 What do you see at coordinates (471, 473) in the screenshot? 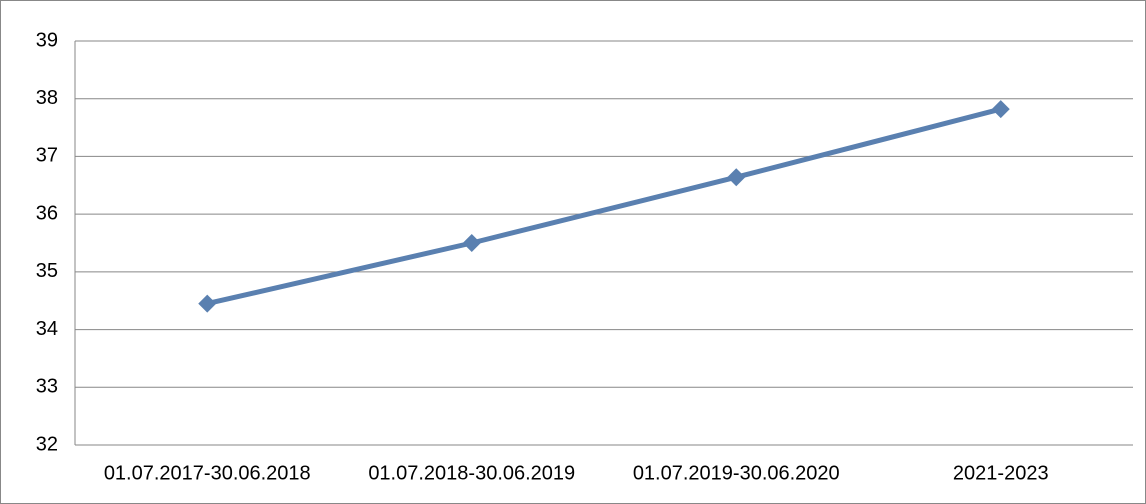
I see `x-tick-label: 01.07.2018-30.06.2019` at bounding box center [471, 473].